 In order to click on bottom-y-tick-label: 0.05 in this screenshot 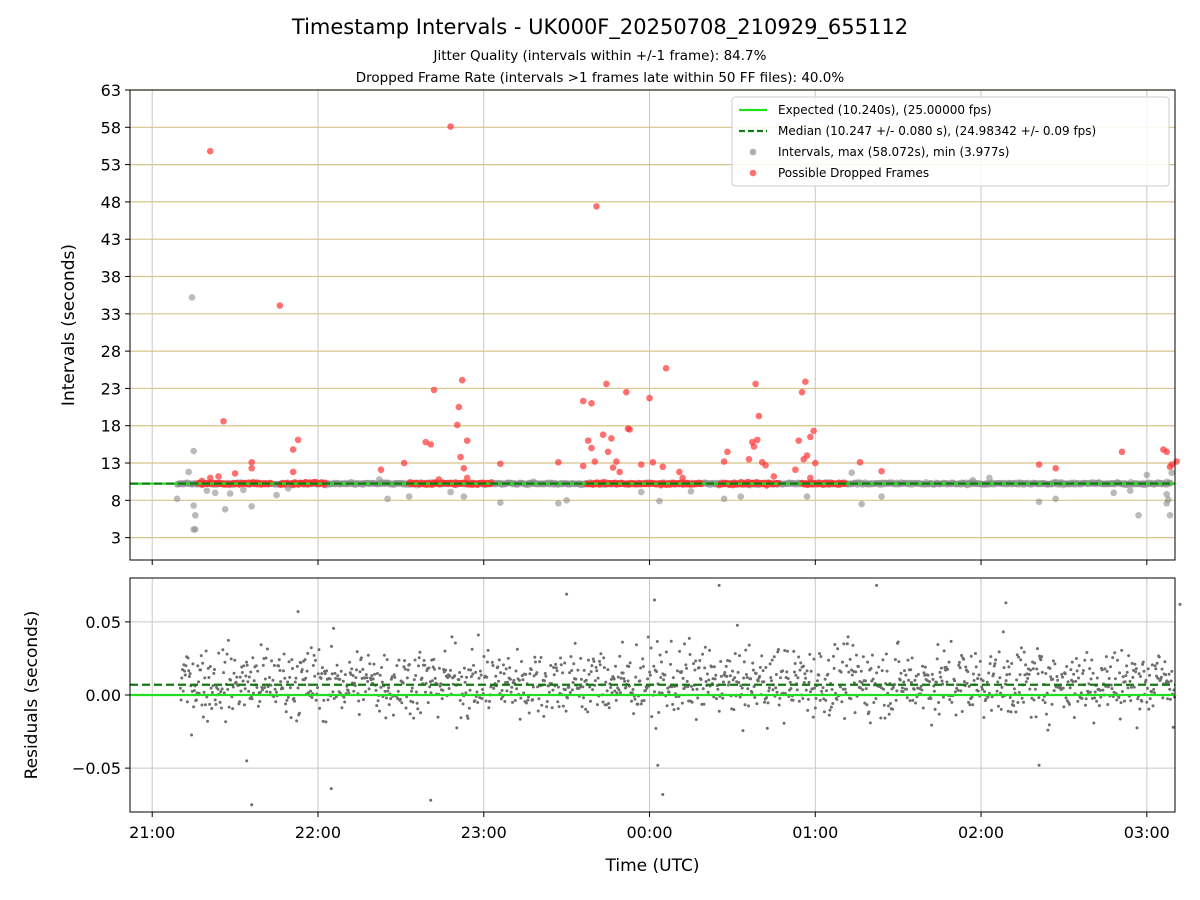, I will do `click(103, 622)`.